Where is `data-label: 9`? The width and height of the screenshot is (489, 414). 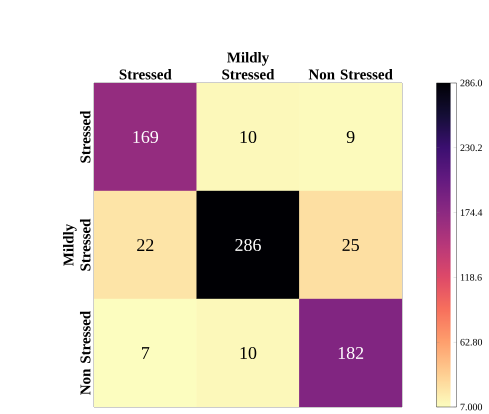 data-label: 9 is located at coordinates (350, 137).